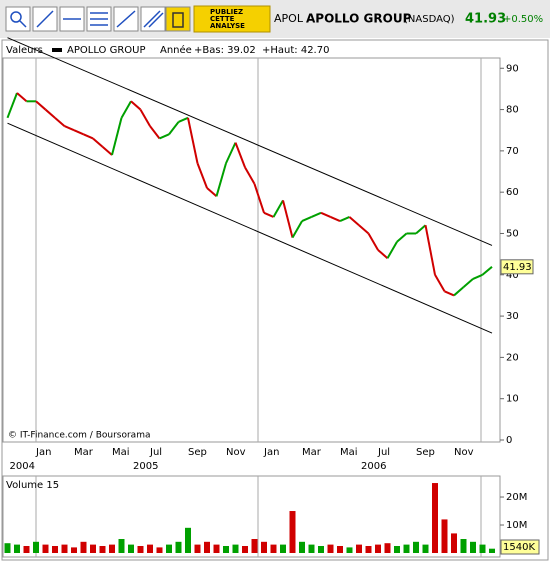 This screenshot has height=563, width=550. What do you see at coordinates (24, 50) in the screenshot?
I see `legend-title: Valeurs` at bounding box center [24, 50].